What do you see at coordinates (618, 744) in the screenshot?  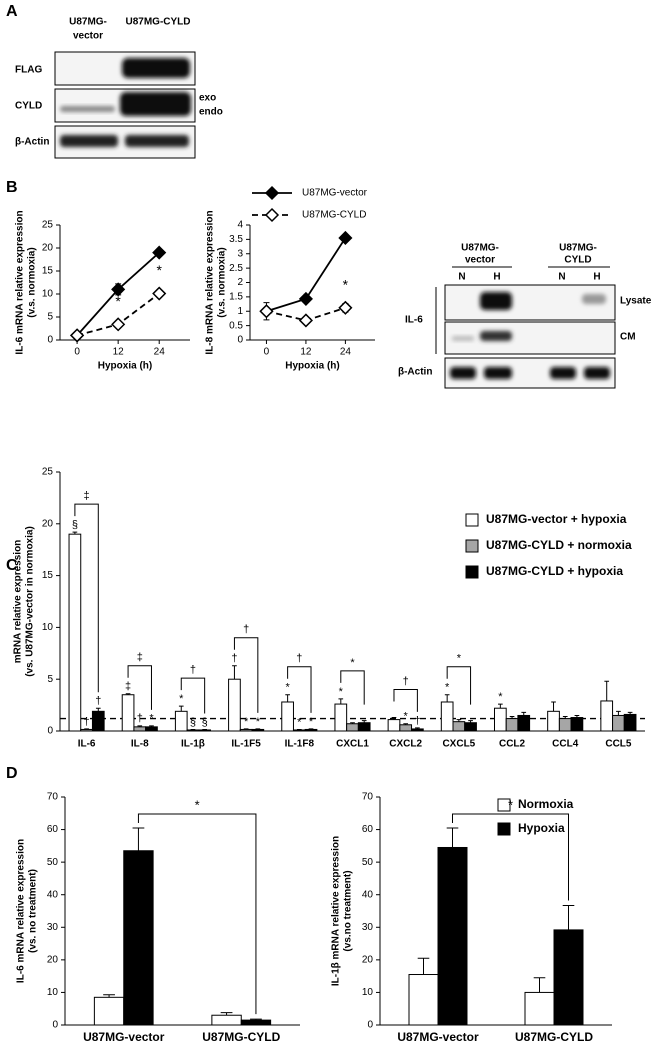 I see `x-tick-label: CCL5` at bounding box center [618, 744].